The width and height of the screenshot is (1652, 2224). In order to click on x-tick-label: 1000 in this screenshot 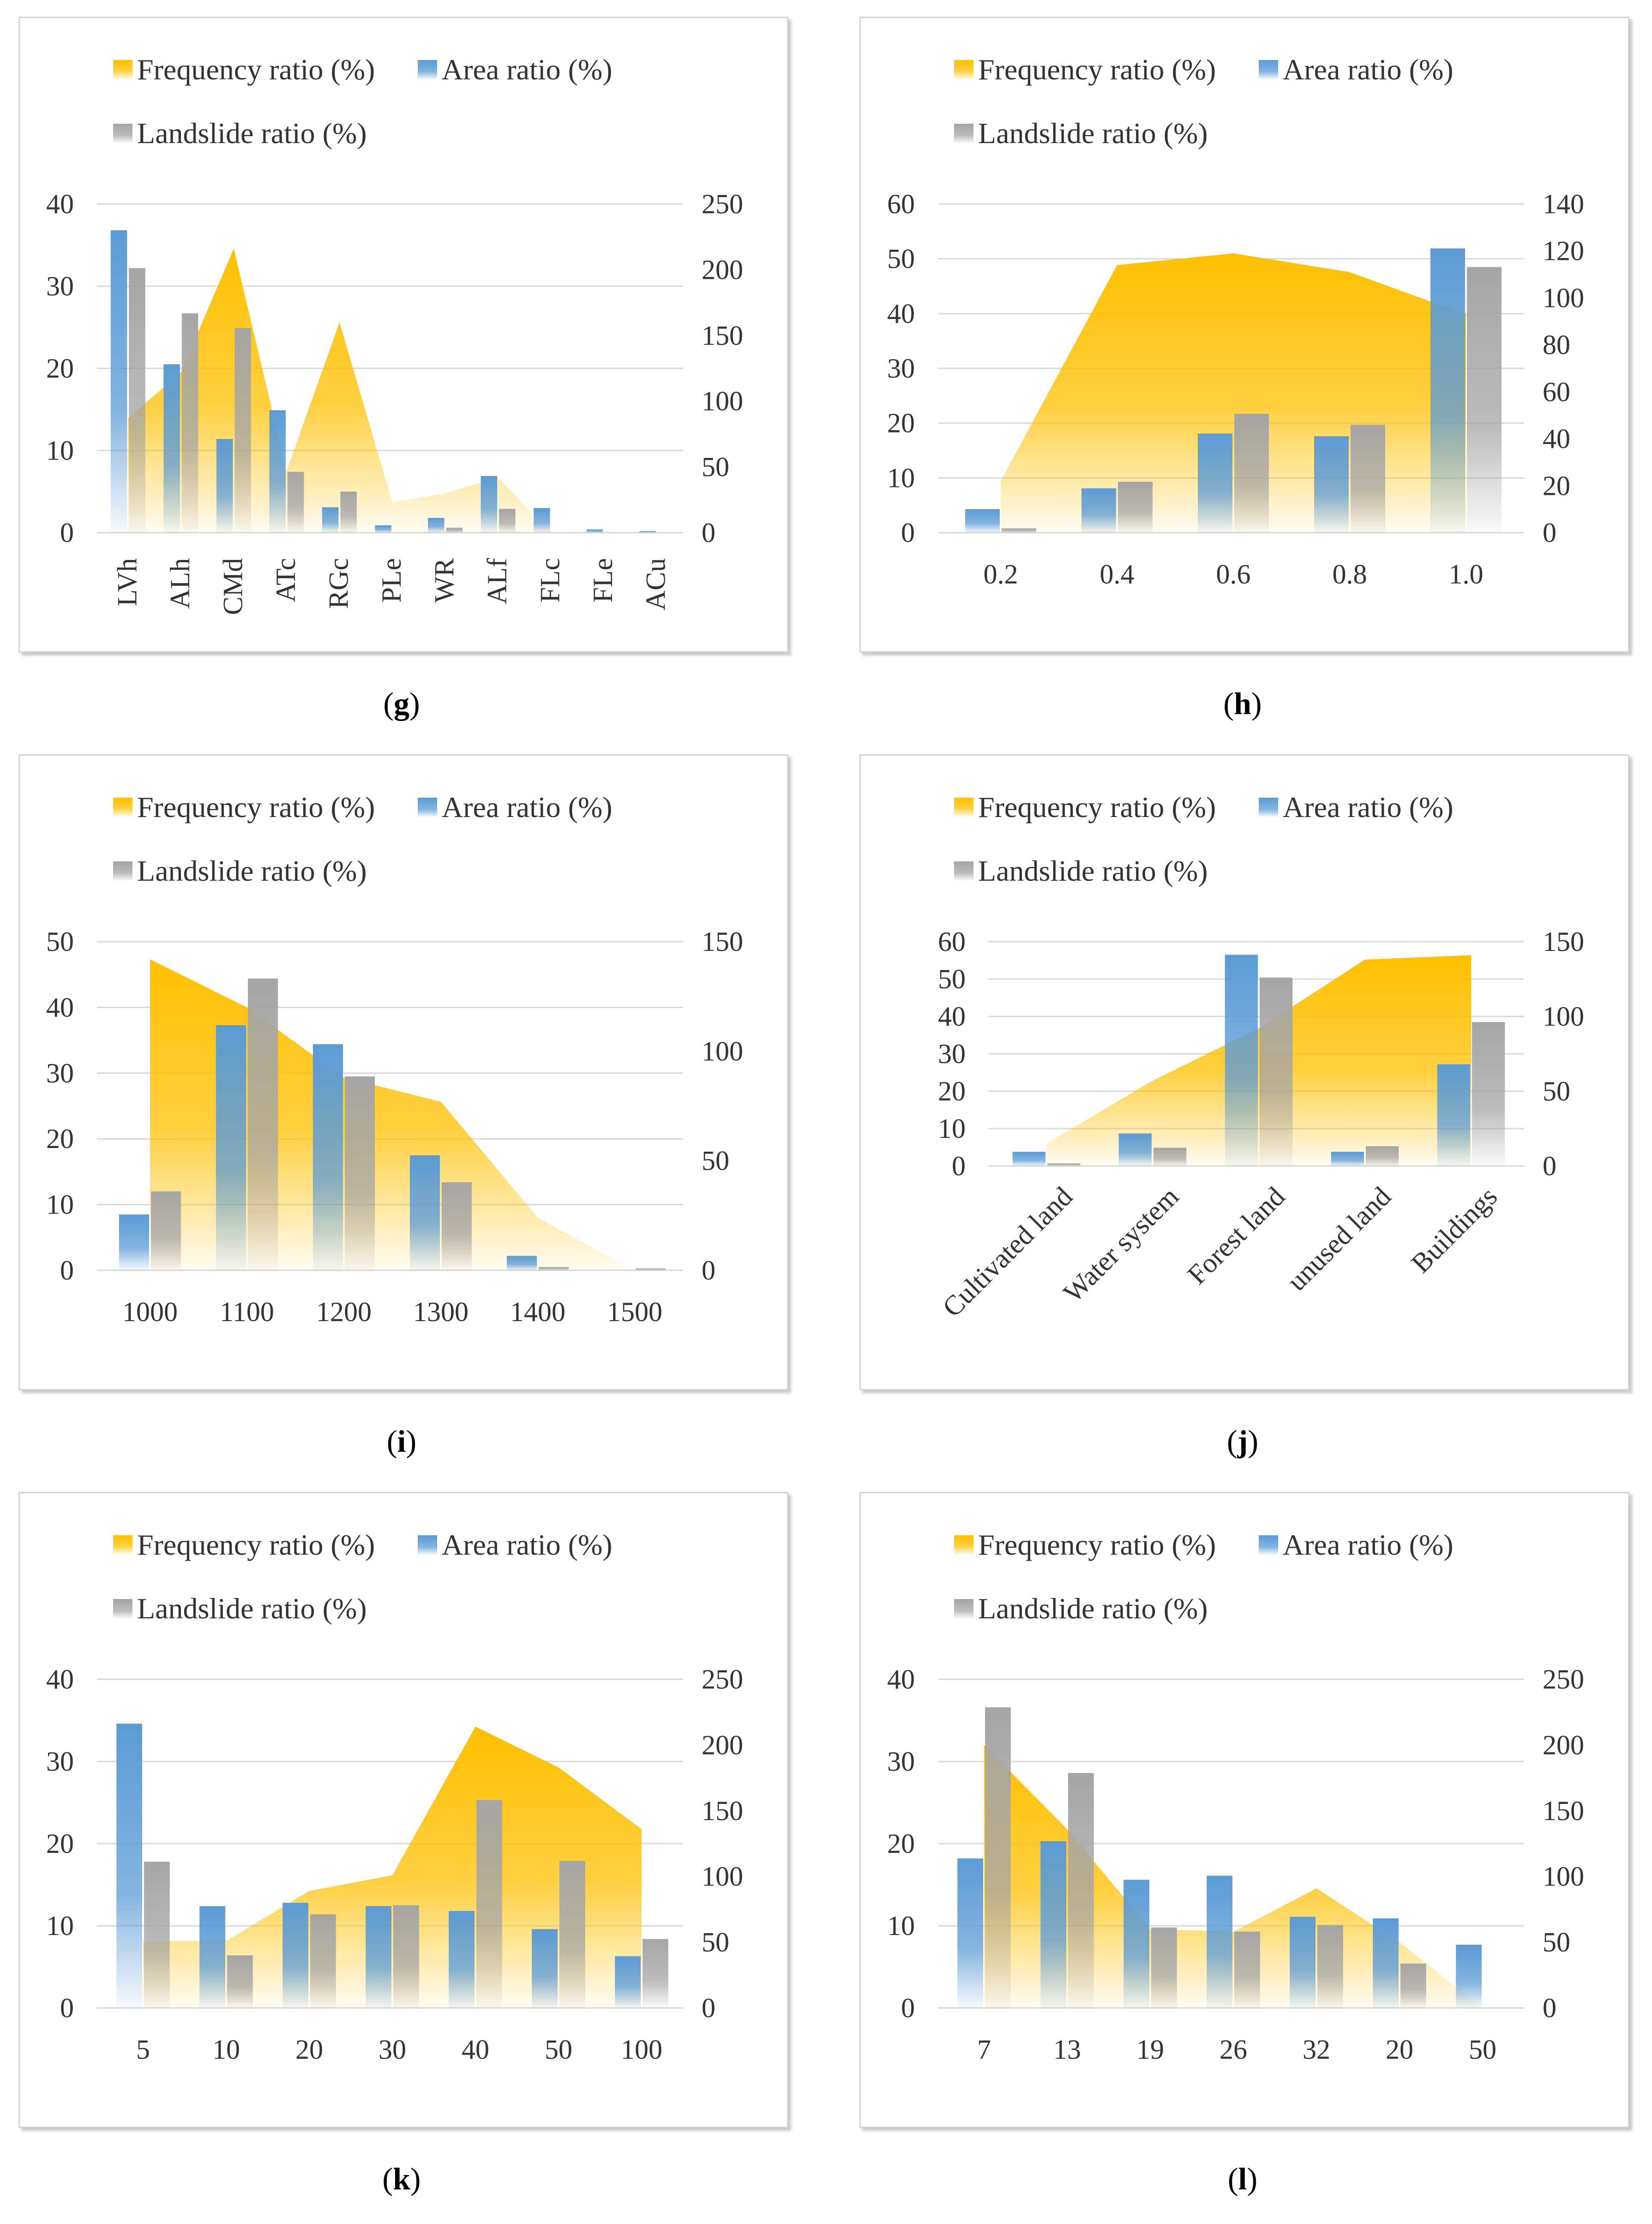, I will do `click(150, 1312)`.